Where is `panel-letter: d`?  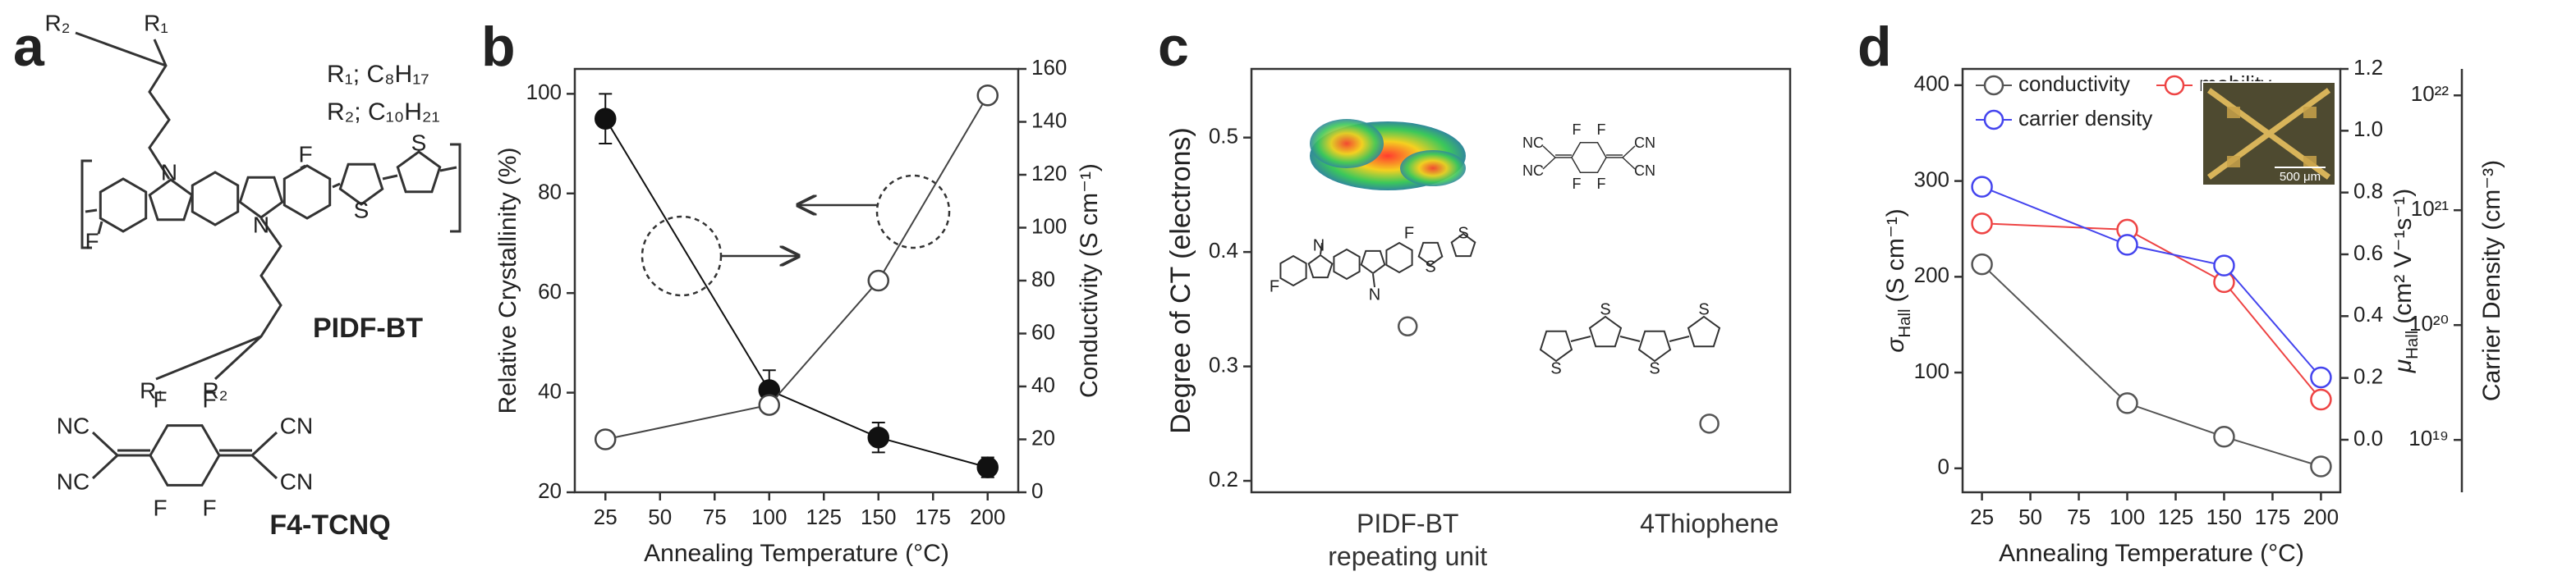
panel-letter: d is located at coordinates (1874, 47).